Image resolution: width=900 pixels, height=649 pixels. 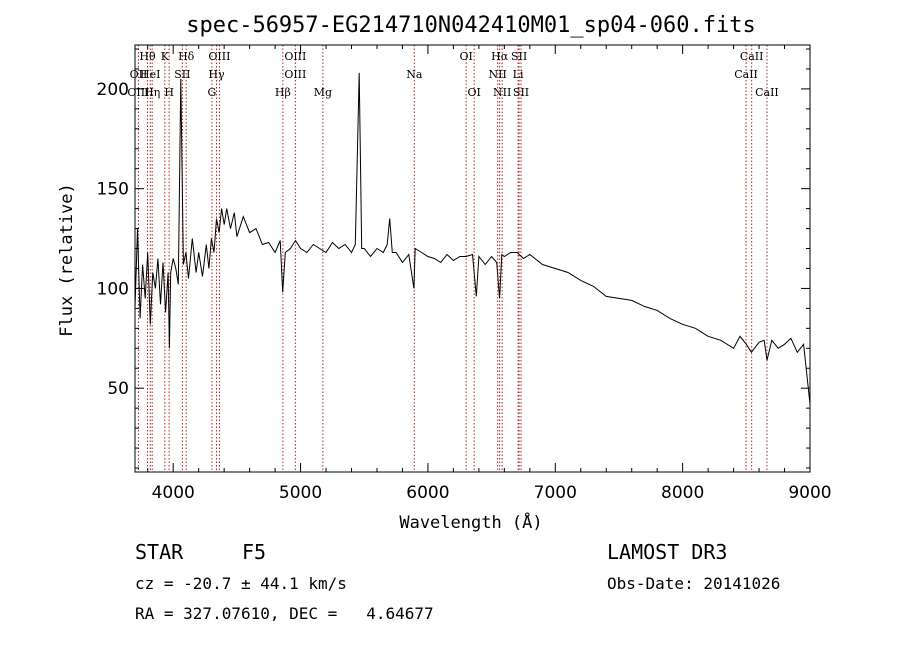 What do you see at coordinates (159, 552) in the screenshot?
I see `object-class: STAR` at bounding box center [159, 552].